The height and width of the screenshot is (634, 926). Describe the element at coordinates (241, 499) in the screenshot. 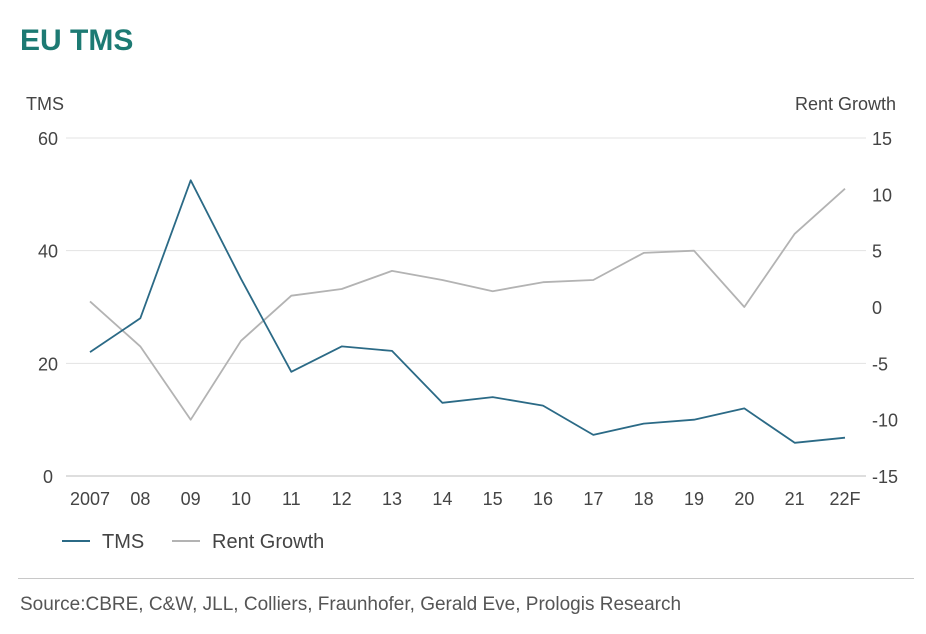

I see `x-tick-label: 10` at that location.